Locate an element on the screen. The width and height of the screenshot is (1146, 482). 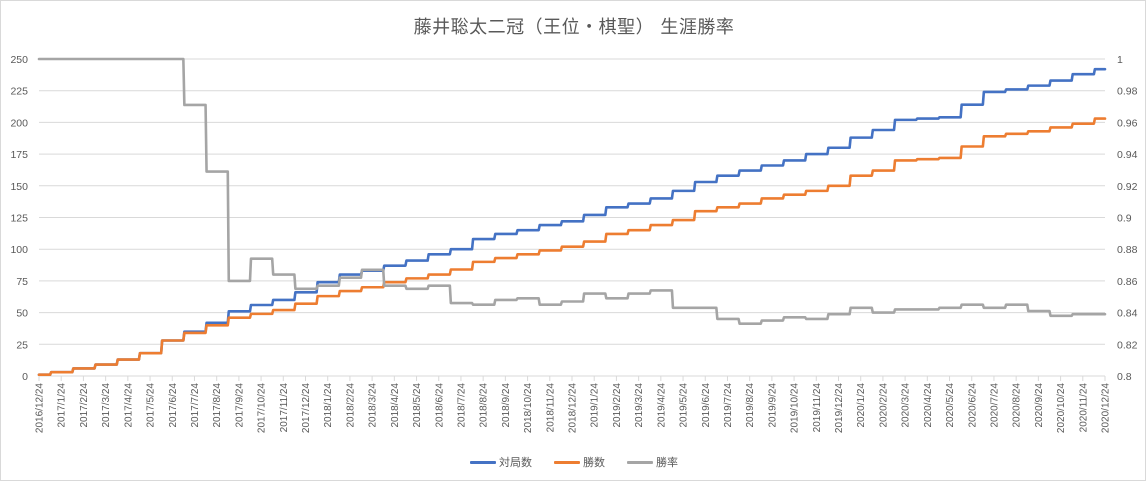
x-tick-label: 2018/8/24 is located at coordinates (484, 405).